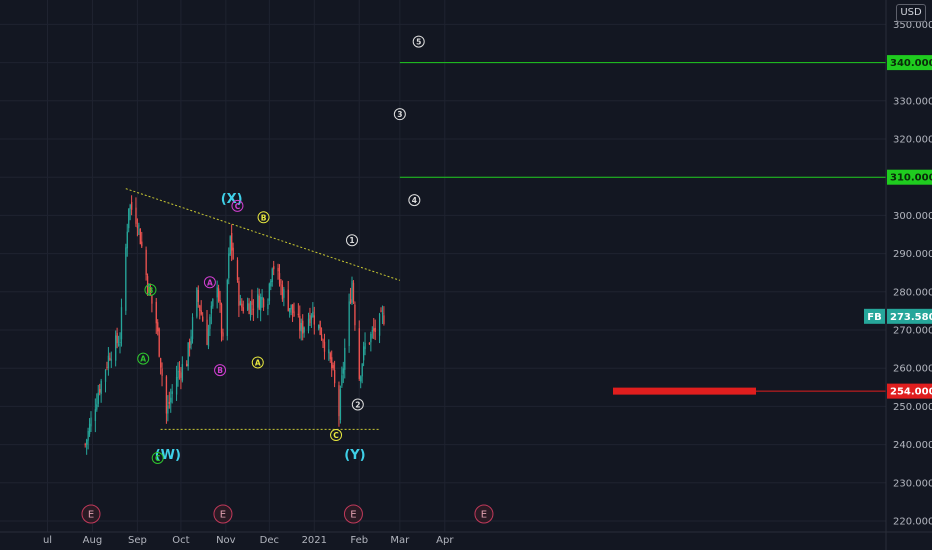 The height and width of the screenshot is (550, 932). I want to click on price-tick-label: 220.000, so click(912, 522).